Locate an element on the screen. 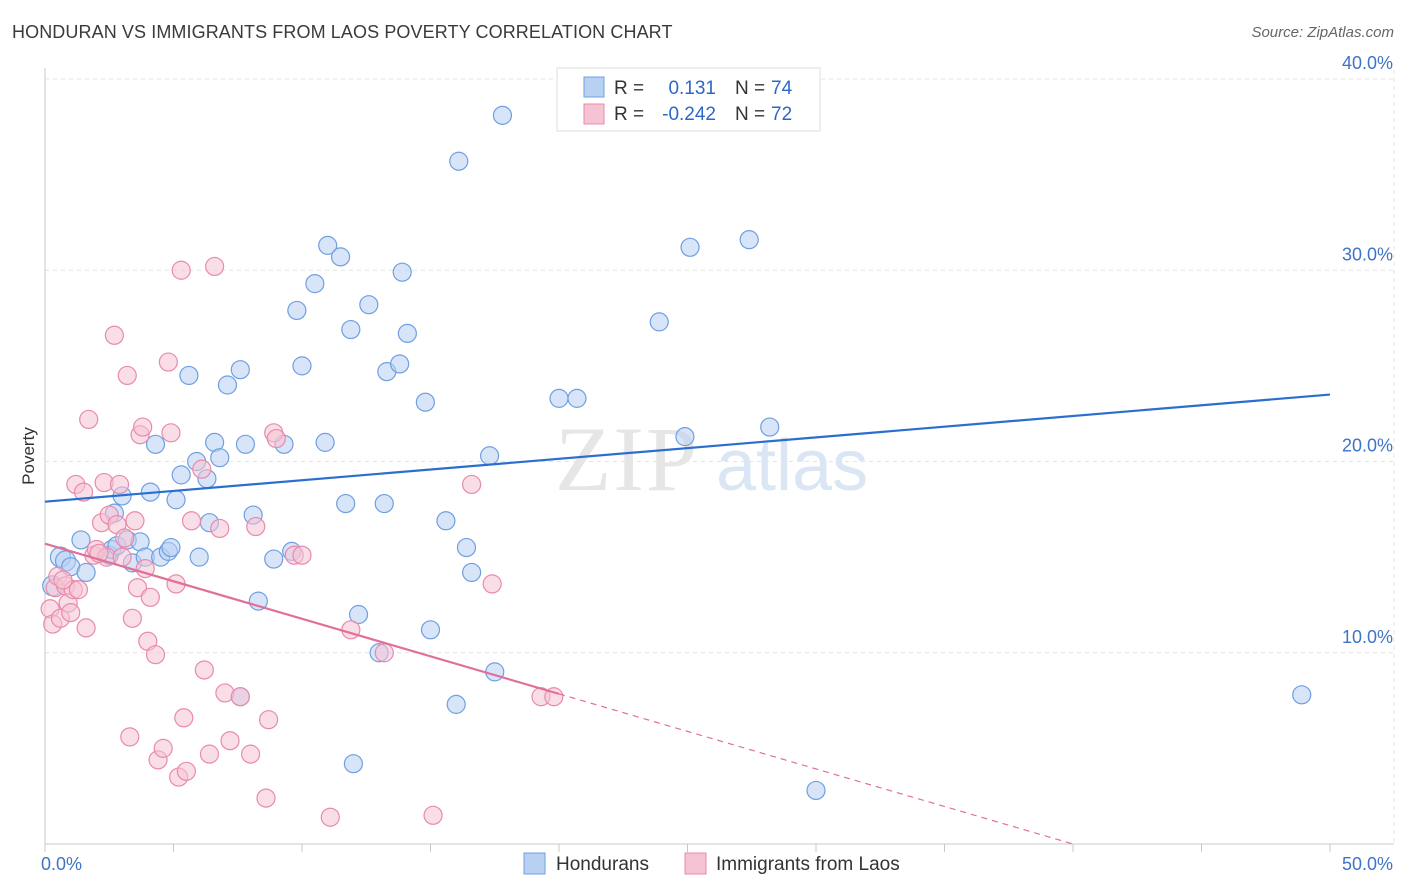  watermark-zip: ZIP is located at coordinates (627, 459).